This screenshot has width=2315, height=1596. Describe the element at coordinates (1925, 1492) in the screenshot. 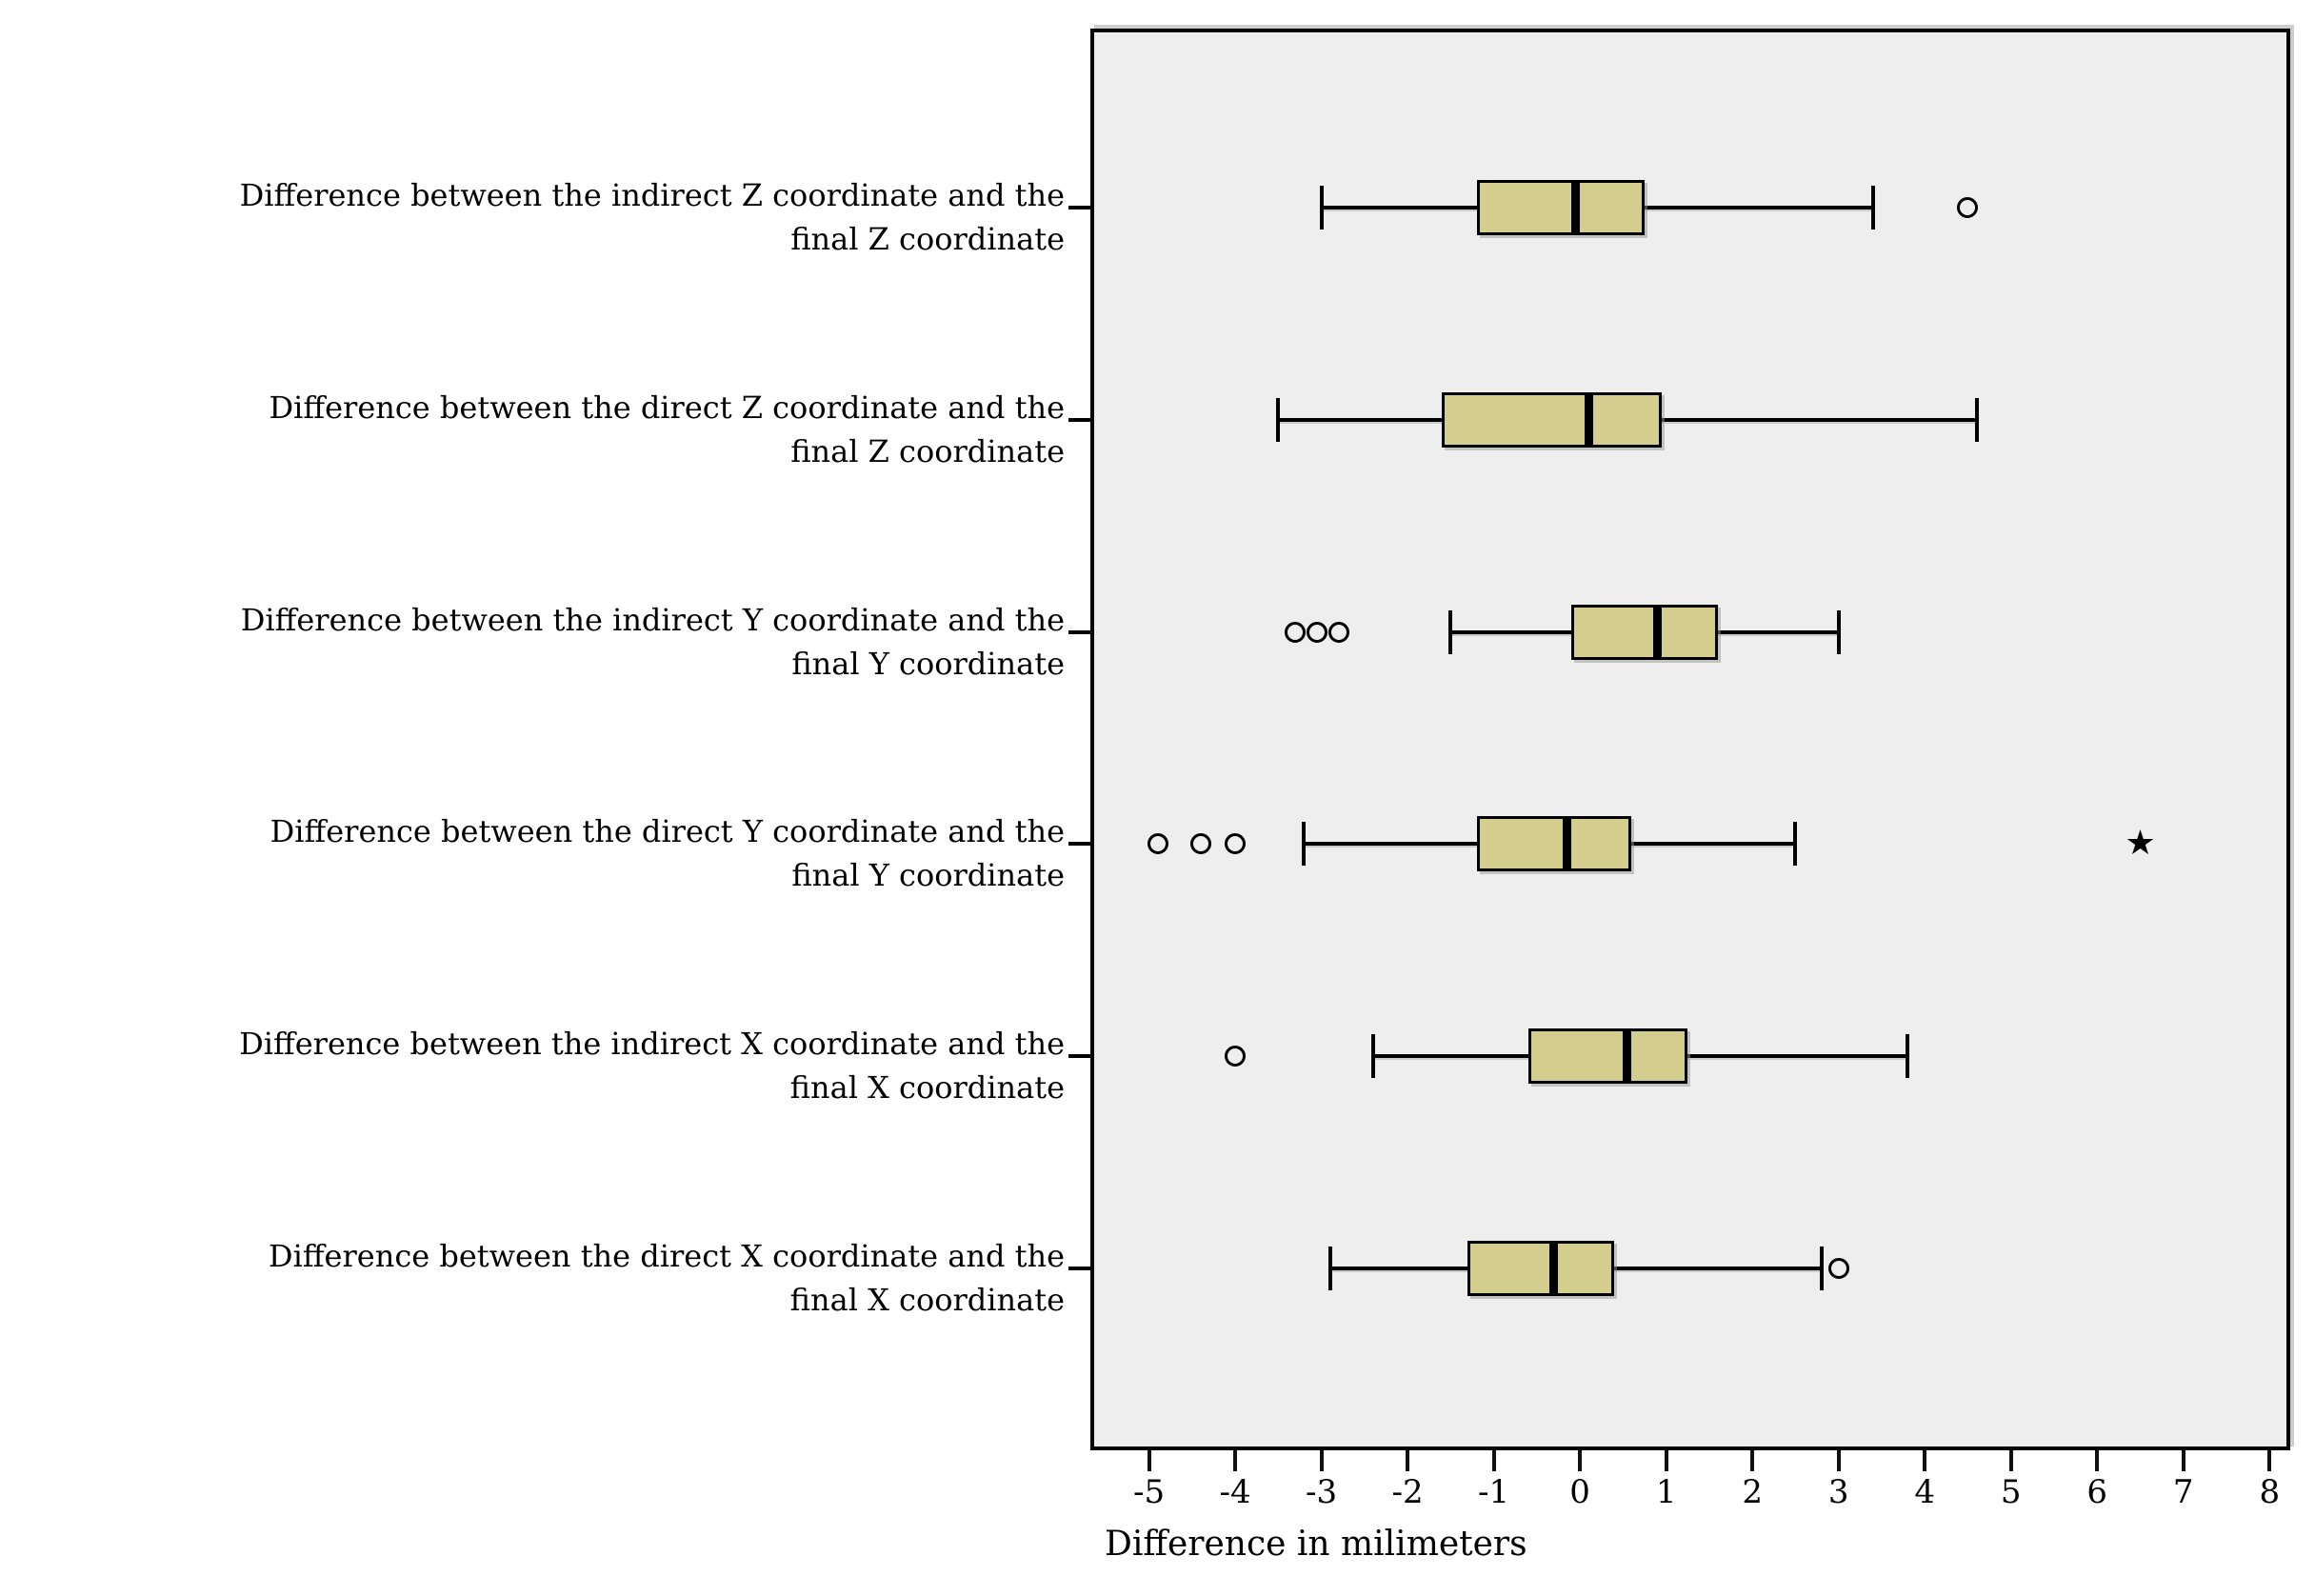

I see `x-axis-tick-label: 4` at that location.